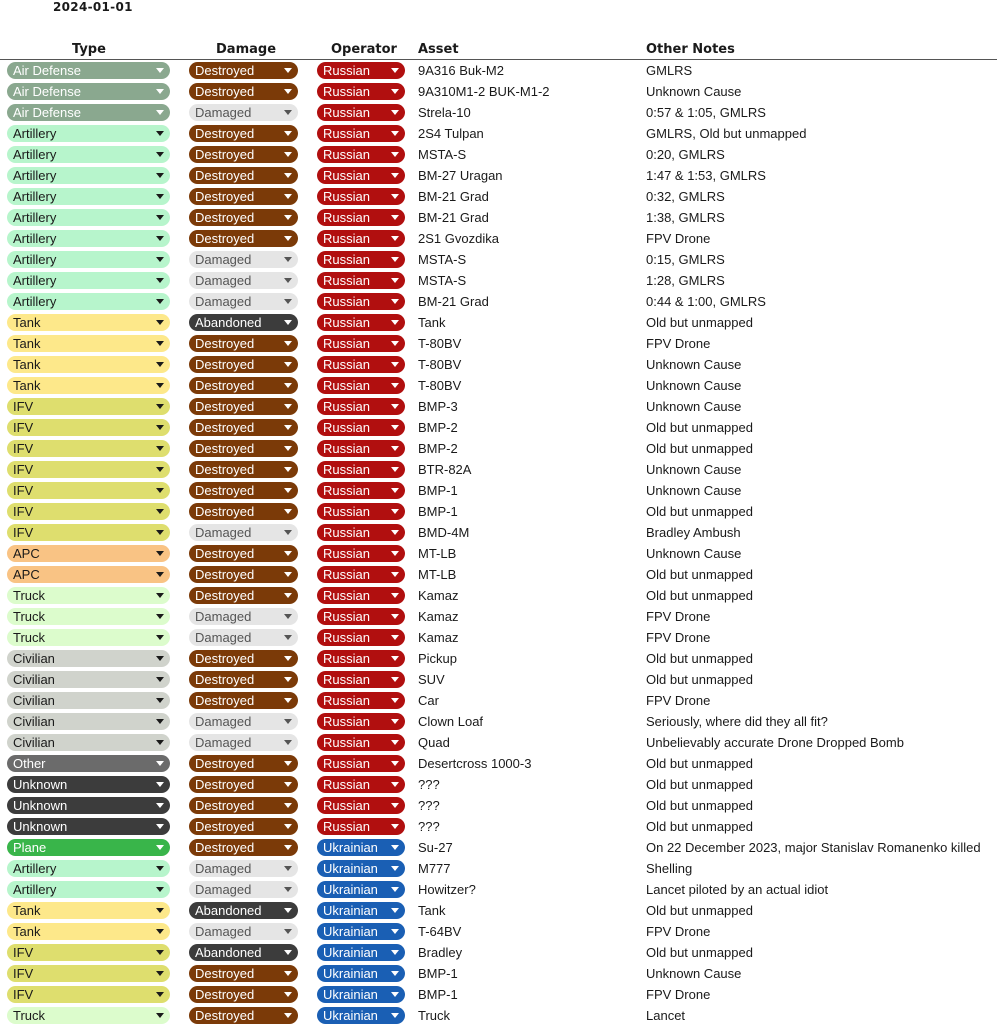 This screenshot has width=997, height=1026. I want to click on type-dropdown: Plane, so click(88, 847).